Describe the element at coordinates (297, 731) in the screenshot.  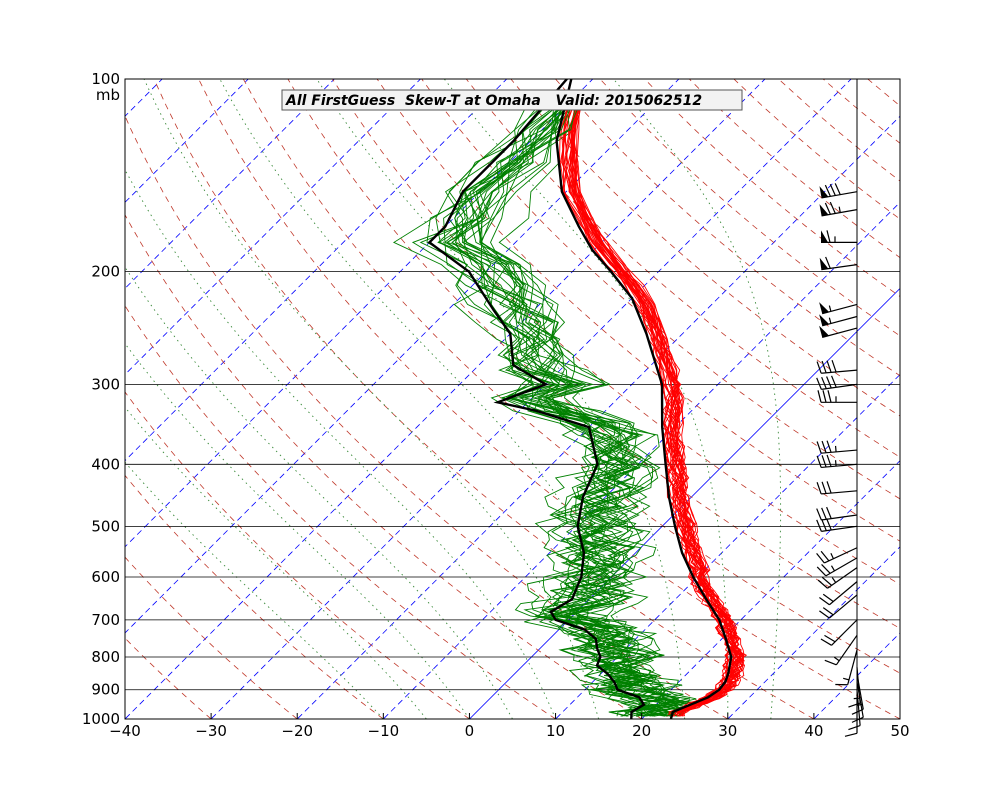
I see `x-tick-label: −20` at that location.